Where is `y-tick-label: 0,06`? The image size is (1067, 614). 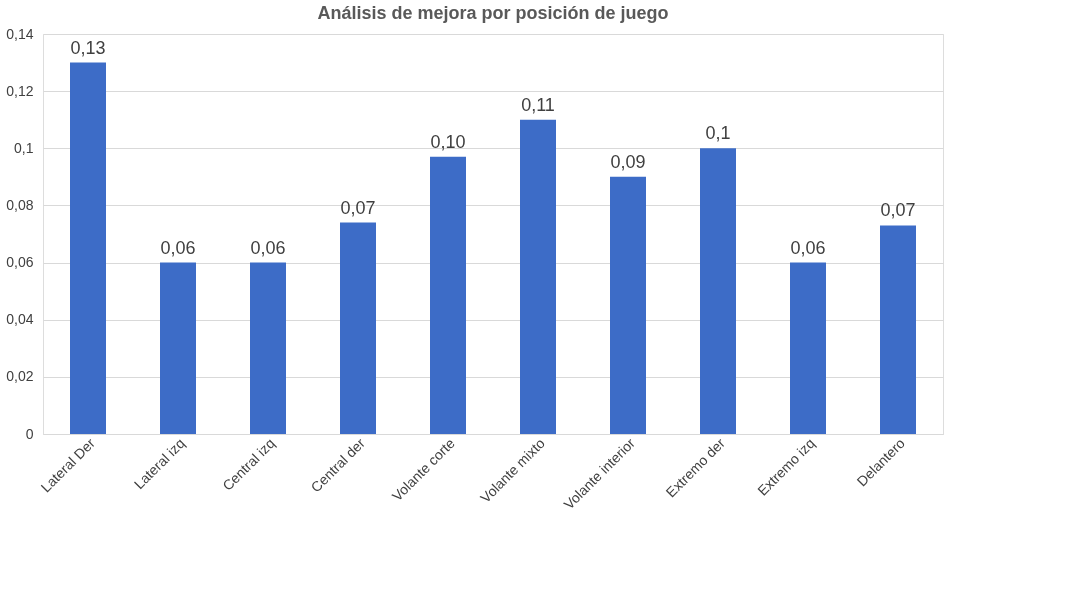
y-tick-label: 0,06 is located at coordinates (20, 262).